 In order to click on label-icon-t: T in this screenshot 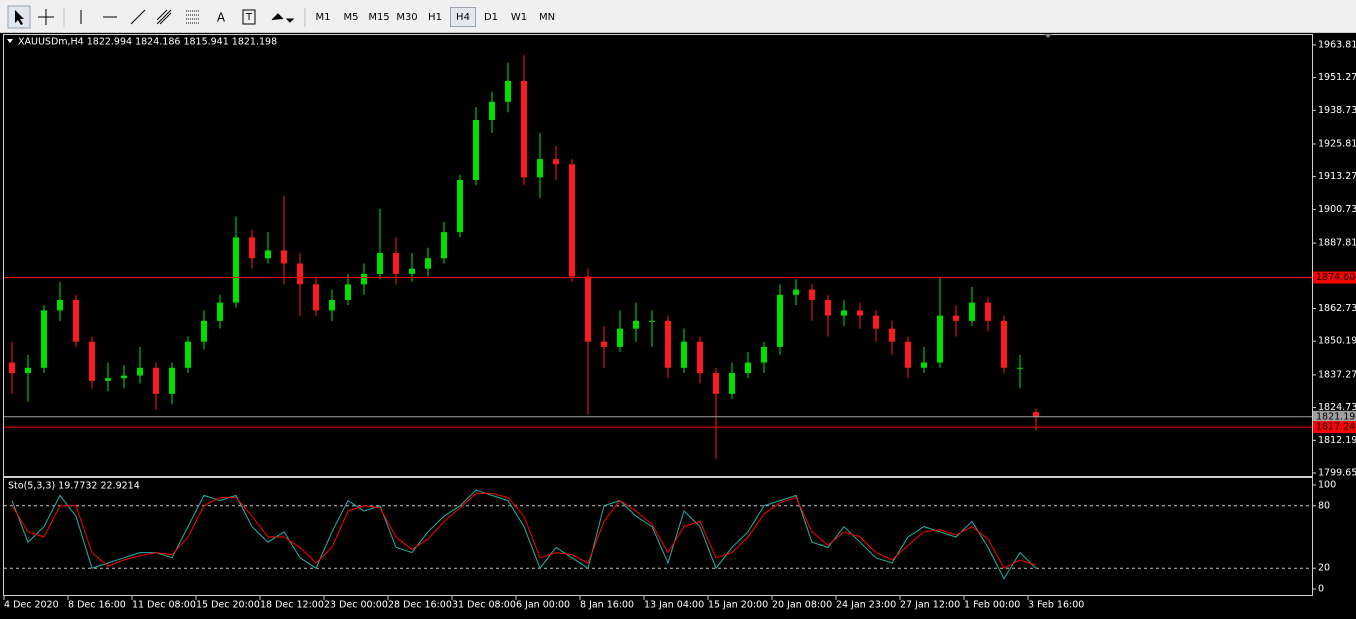, I will do `click(249, 17)`.